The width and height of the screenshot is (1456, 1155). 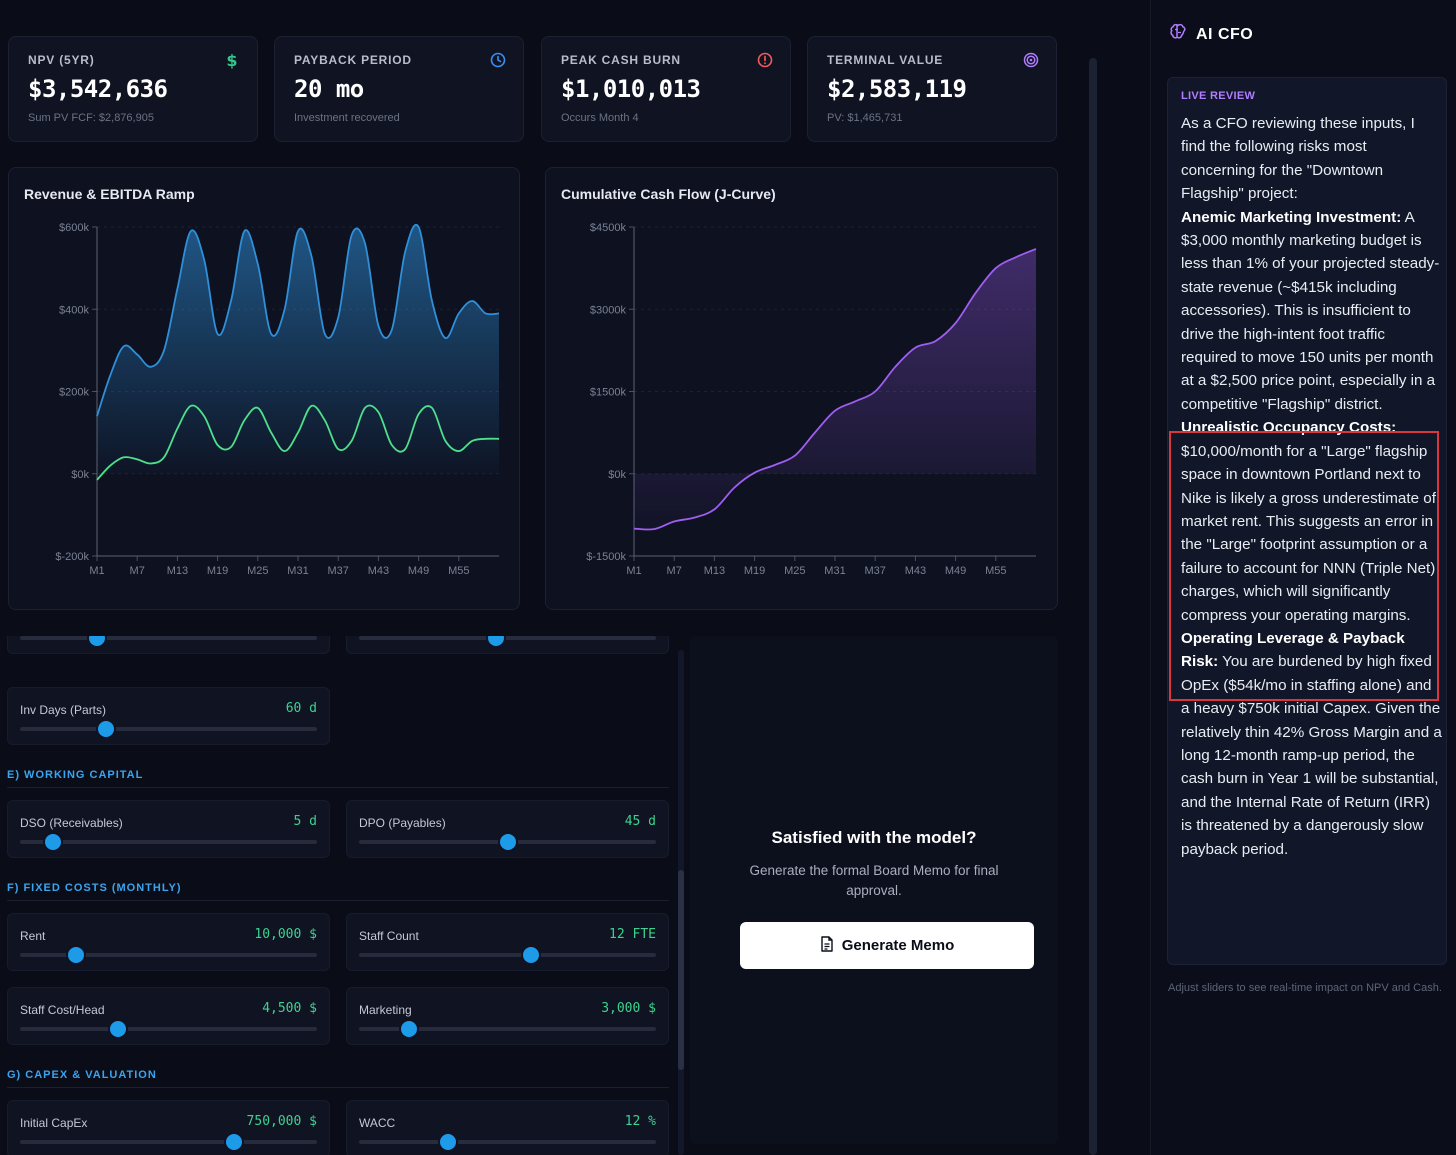 What do you see at coordinates (298, 320) in the screenshot?
I see `series-line-revenue` at bounding box center [298, 320].